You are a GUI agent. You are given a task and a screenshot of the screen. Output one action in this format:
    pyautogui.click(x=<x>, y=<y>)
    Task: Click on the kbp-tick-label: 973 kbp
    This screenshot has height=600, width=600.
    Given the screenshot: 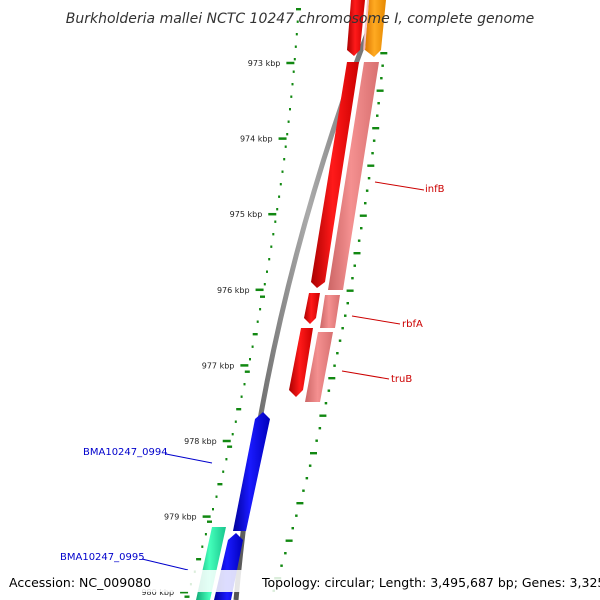 What is the action you would take?
    pyautogui.click(x=264, y=63)
    